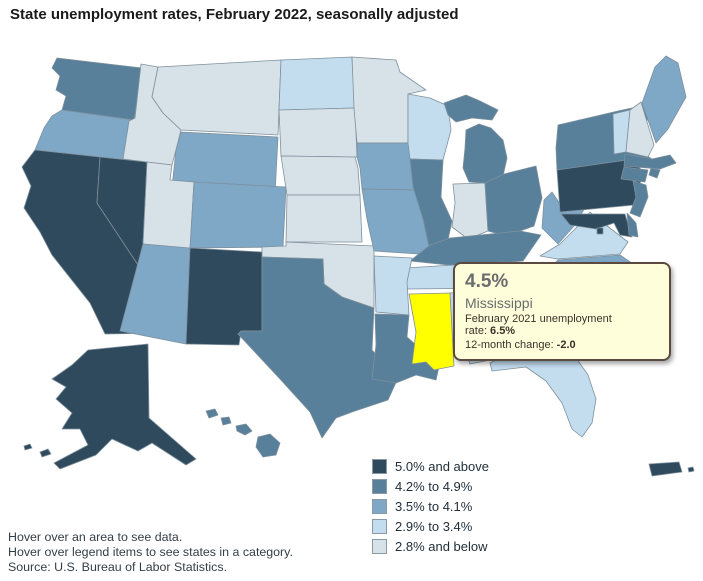 This screenshot has height=581, width=703. What do you see at coordinates (543, 393) in the screenshot?
I see `state-florida` at bounding box center [543, 393].